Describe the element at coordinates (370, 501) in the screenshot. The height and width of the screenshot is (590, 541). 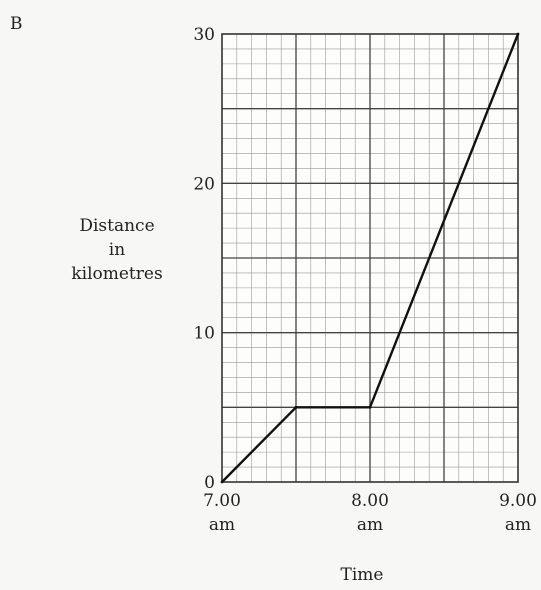
I see `x-tick-label: 8.00` at that location.